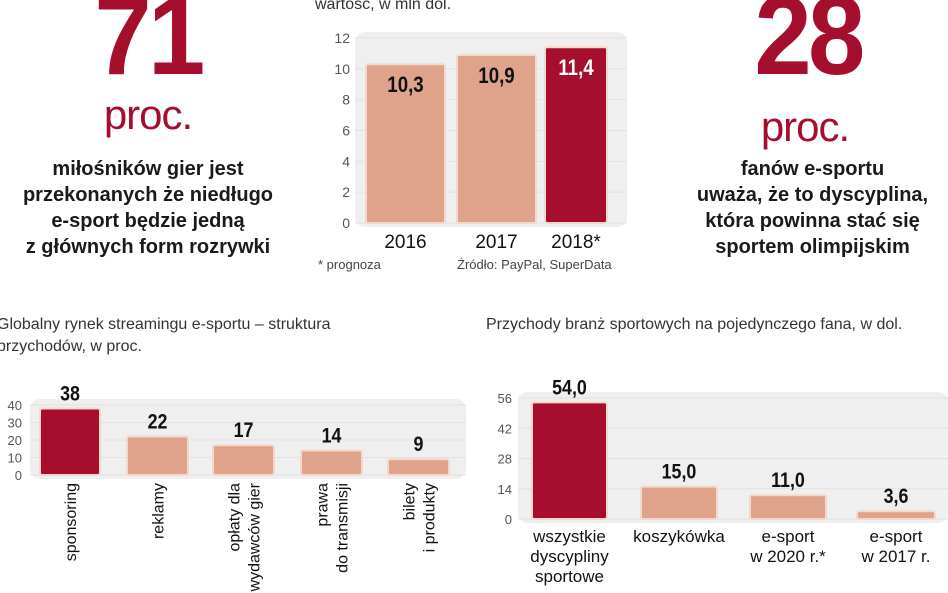 The width and height of the screenshot is (948, 593). I want to click on x-category-label: sportowe, so click(569, 576).